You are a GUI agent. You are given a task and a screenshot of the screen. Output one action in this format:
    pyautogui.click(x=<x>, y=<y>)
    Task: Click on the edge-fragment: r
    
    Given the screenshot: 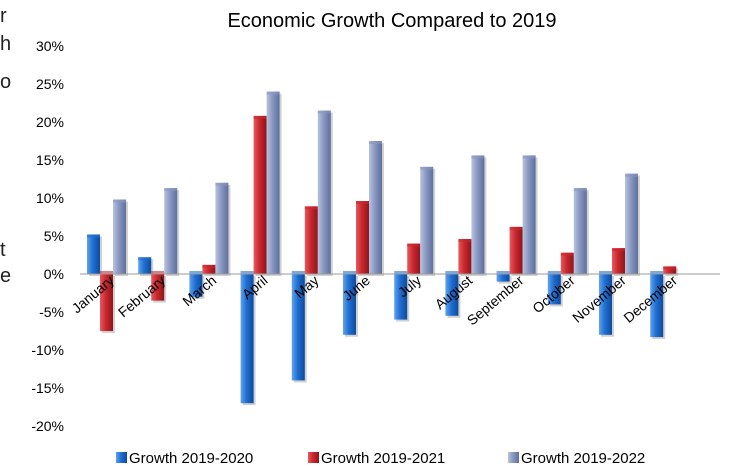 What is the action you would take?
    pyautogui.click(x=3, y=16)
    